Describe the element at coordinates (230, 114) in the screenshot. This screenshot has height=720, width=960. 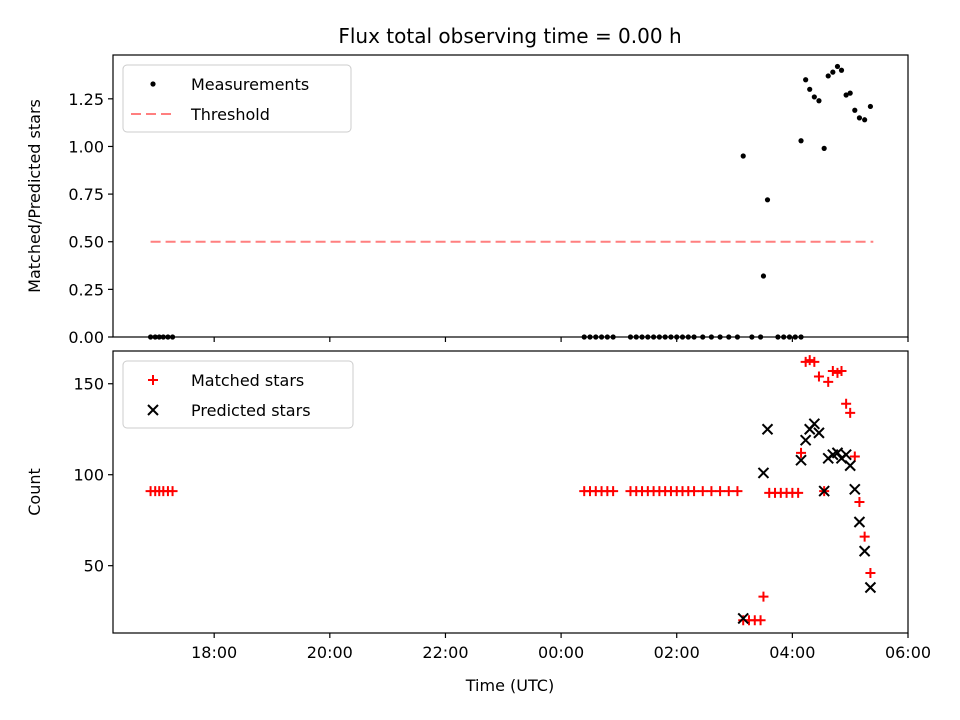
I see `legend-label: Threshold` at that location.